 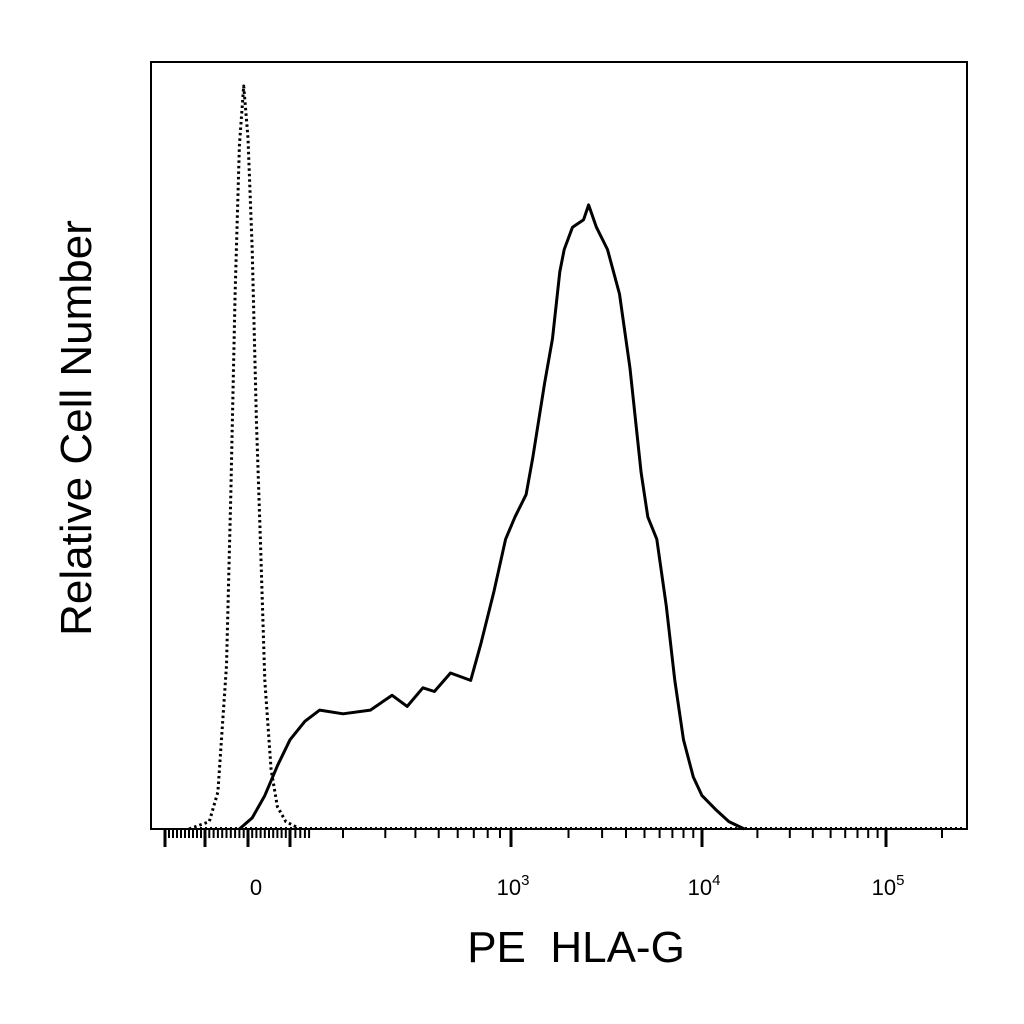 What do you see at coordinates (553, 838) in the screenshot?
I see `x-axis-ticks` at bounding box center [553, 838].